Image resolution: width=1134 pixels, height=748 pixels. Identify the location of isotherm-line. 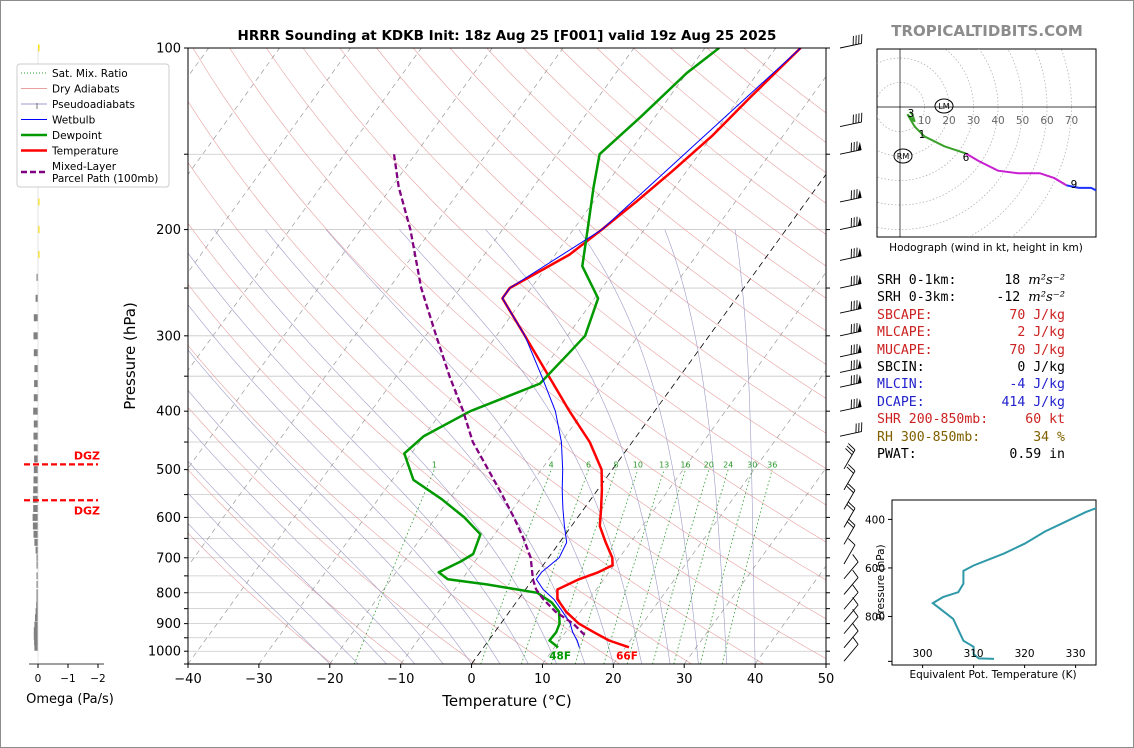
(719, 516).